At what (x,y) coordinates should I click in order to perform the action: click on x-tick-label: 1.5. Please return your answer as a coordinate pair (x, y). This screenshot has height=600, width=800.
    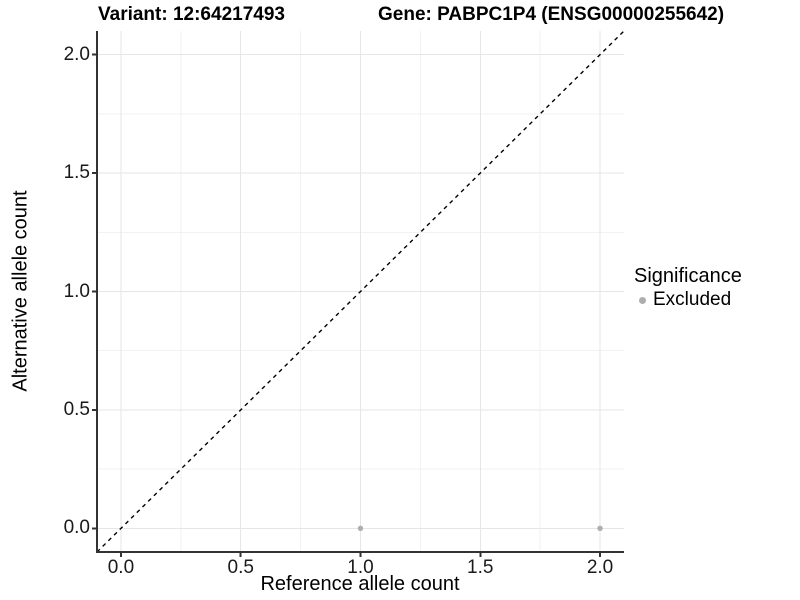
    Looking at the image, I should click on (480, 567).